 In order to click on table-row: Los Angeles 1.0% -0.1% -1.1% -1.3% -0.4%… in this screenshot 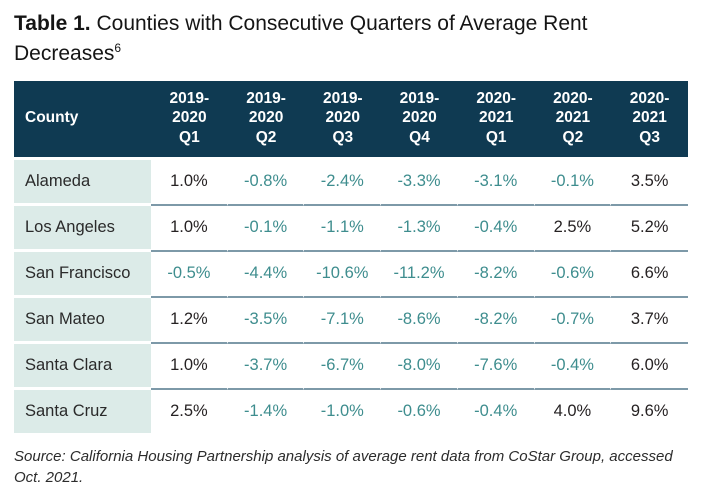, I will do `click(351, 228)`.